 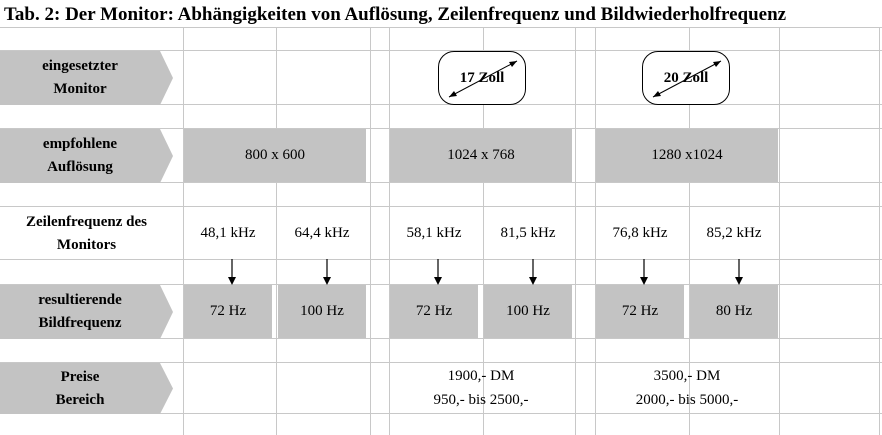 I want to click on monitor-badge-17: 17 Zoll, so click(x=482, y=78).